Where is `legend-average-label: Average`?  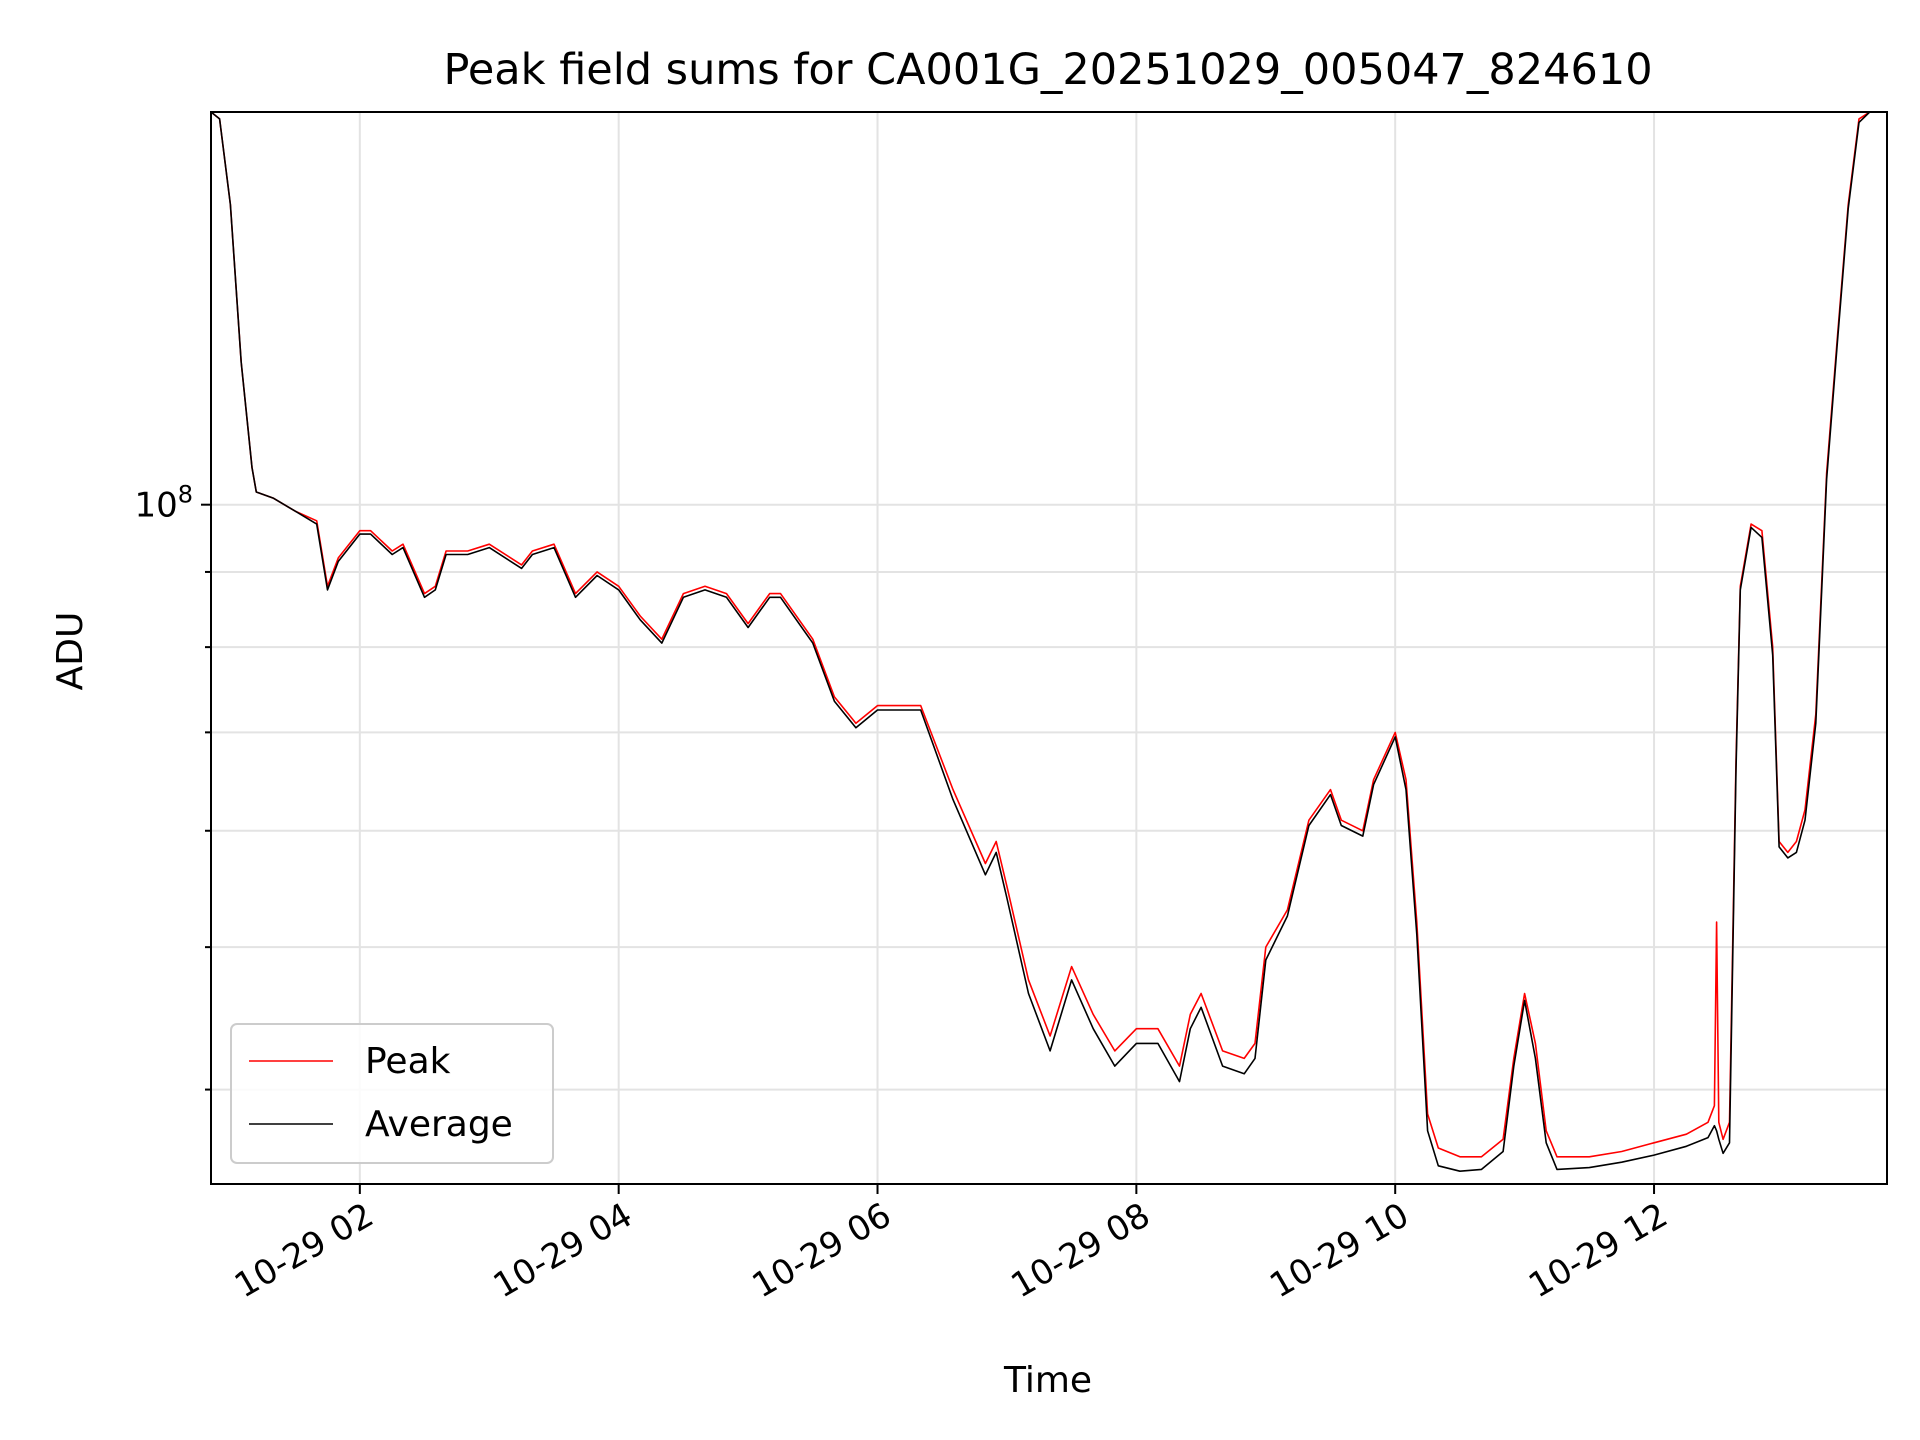
legend-average-label: Average is located at coordinates (439, 1124).